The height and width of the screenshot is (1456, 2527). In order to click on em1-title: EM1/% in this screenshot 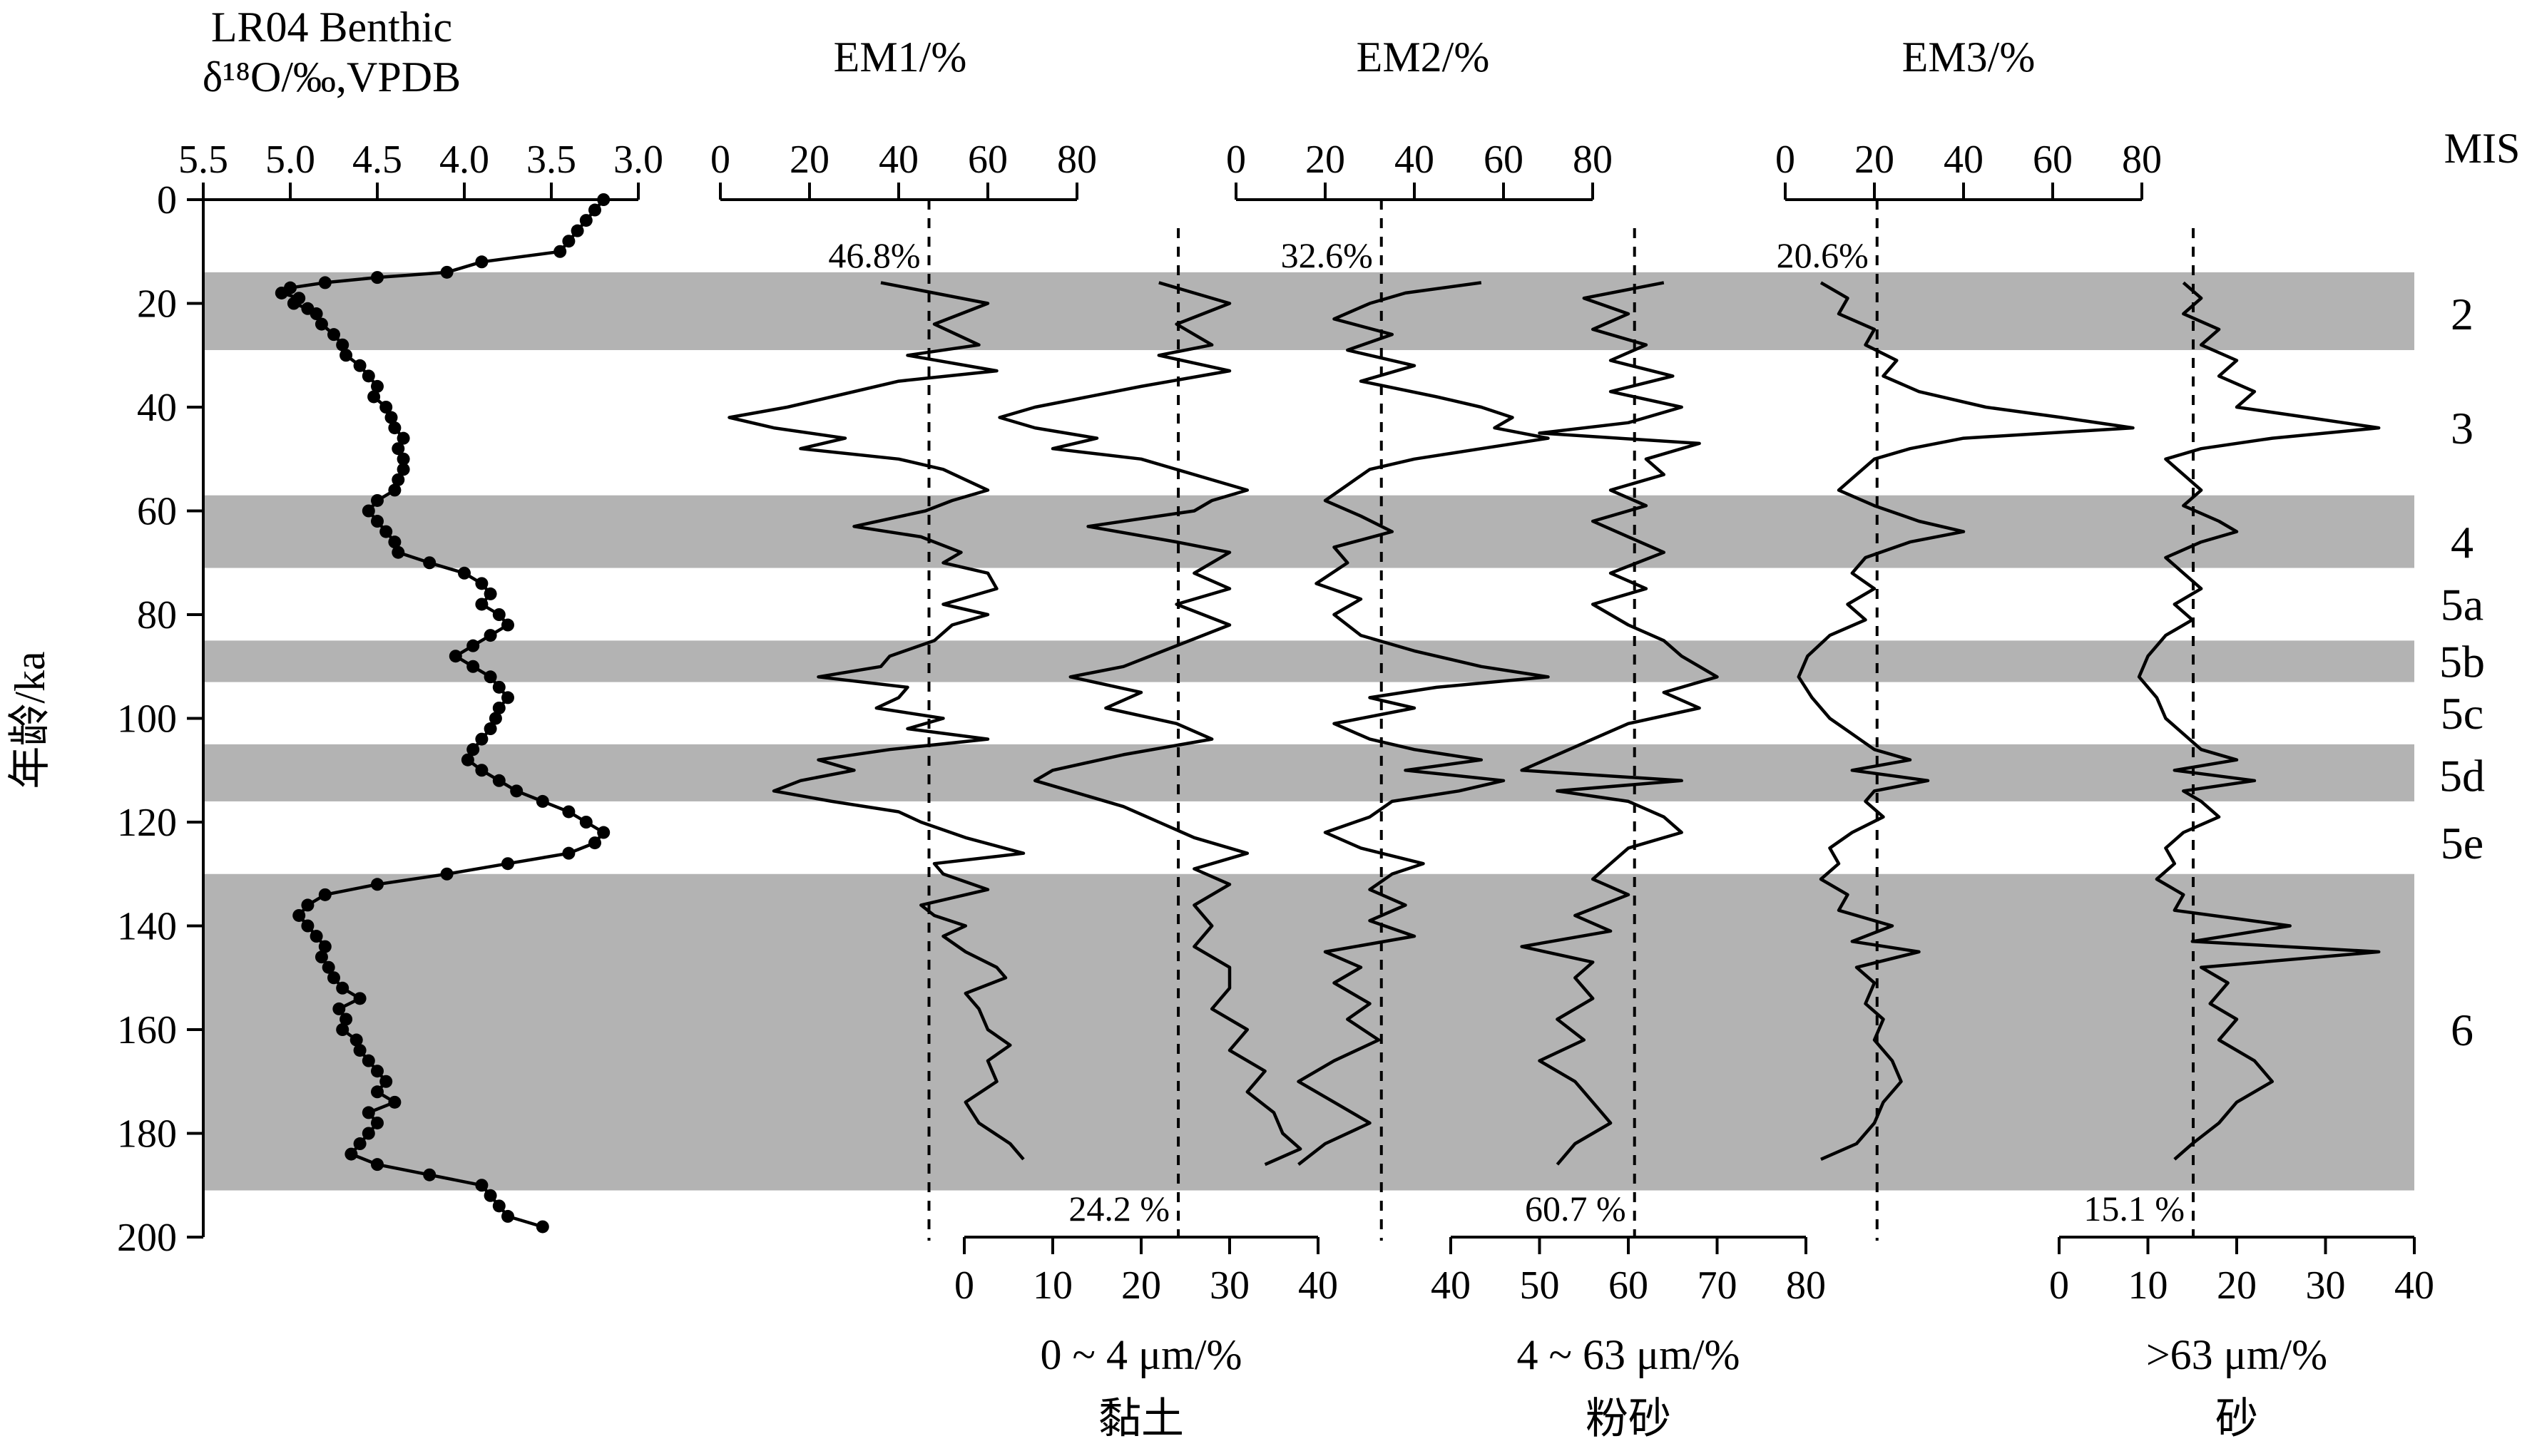, I will do `click(901, 57)`.